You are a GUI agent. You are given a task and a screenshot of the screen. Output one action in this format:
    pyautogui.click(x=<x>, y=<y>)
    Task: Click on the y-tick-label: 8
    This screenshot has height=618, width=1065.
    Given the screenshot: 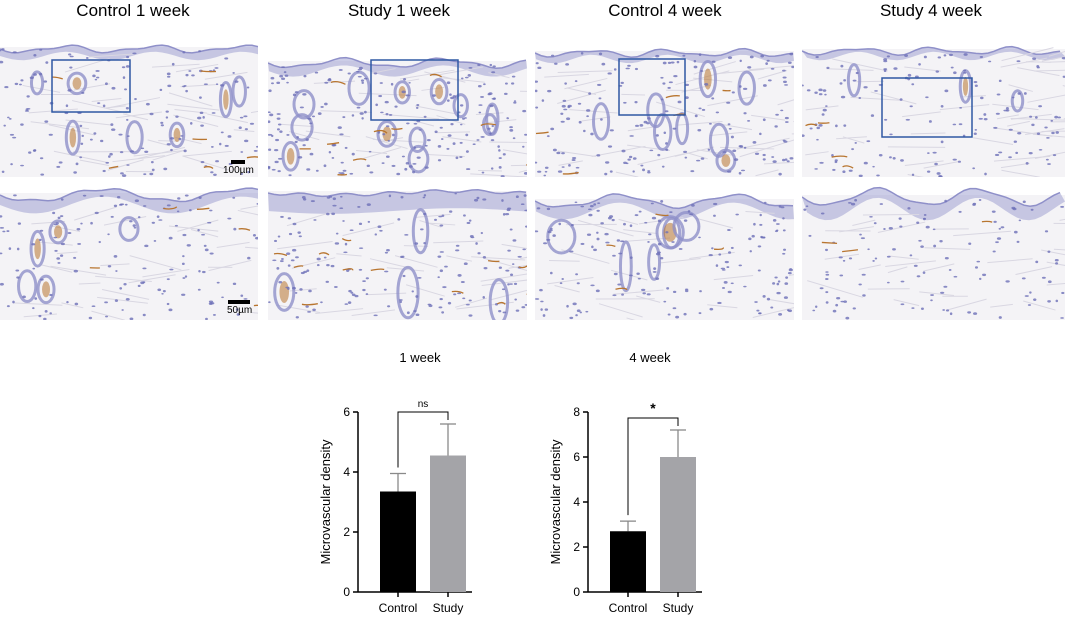 What is the action you would take?
    pyautogui.click(x=576, y=412)
    